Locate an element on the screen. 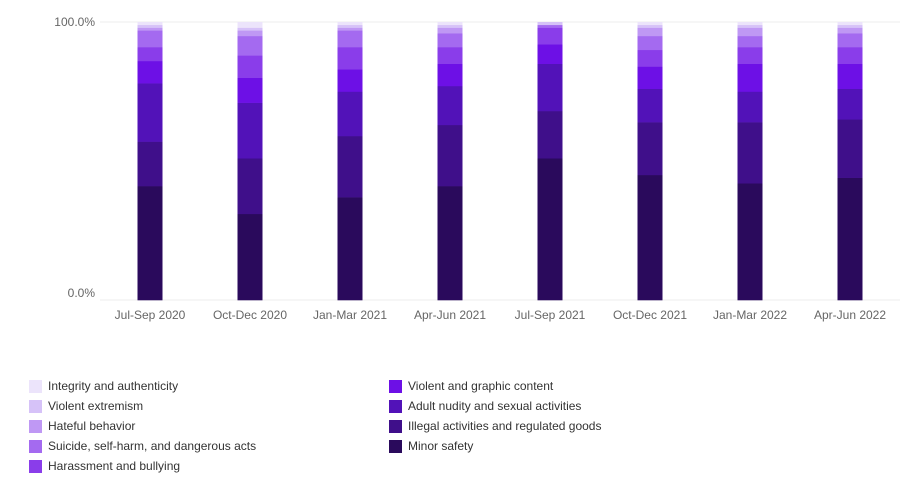 Image resolution: width=921 pixels, height=485 pixels. x-tick-label: Jul-Sep 2020 is located at coordinates (150, 315).